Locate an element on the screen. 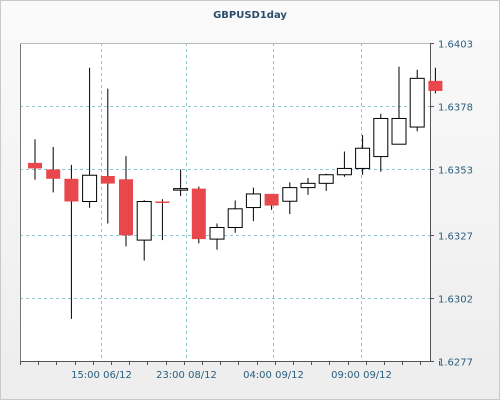 The image size is (500, 400). chart-title: GBPUSD1day is located at coordinates (250, 15).